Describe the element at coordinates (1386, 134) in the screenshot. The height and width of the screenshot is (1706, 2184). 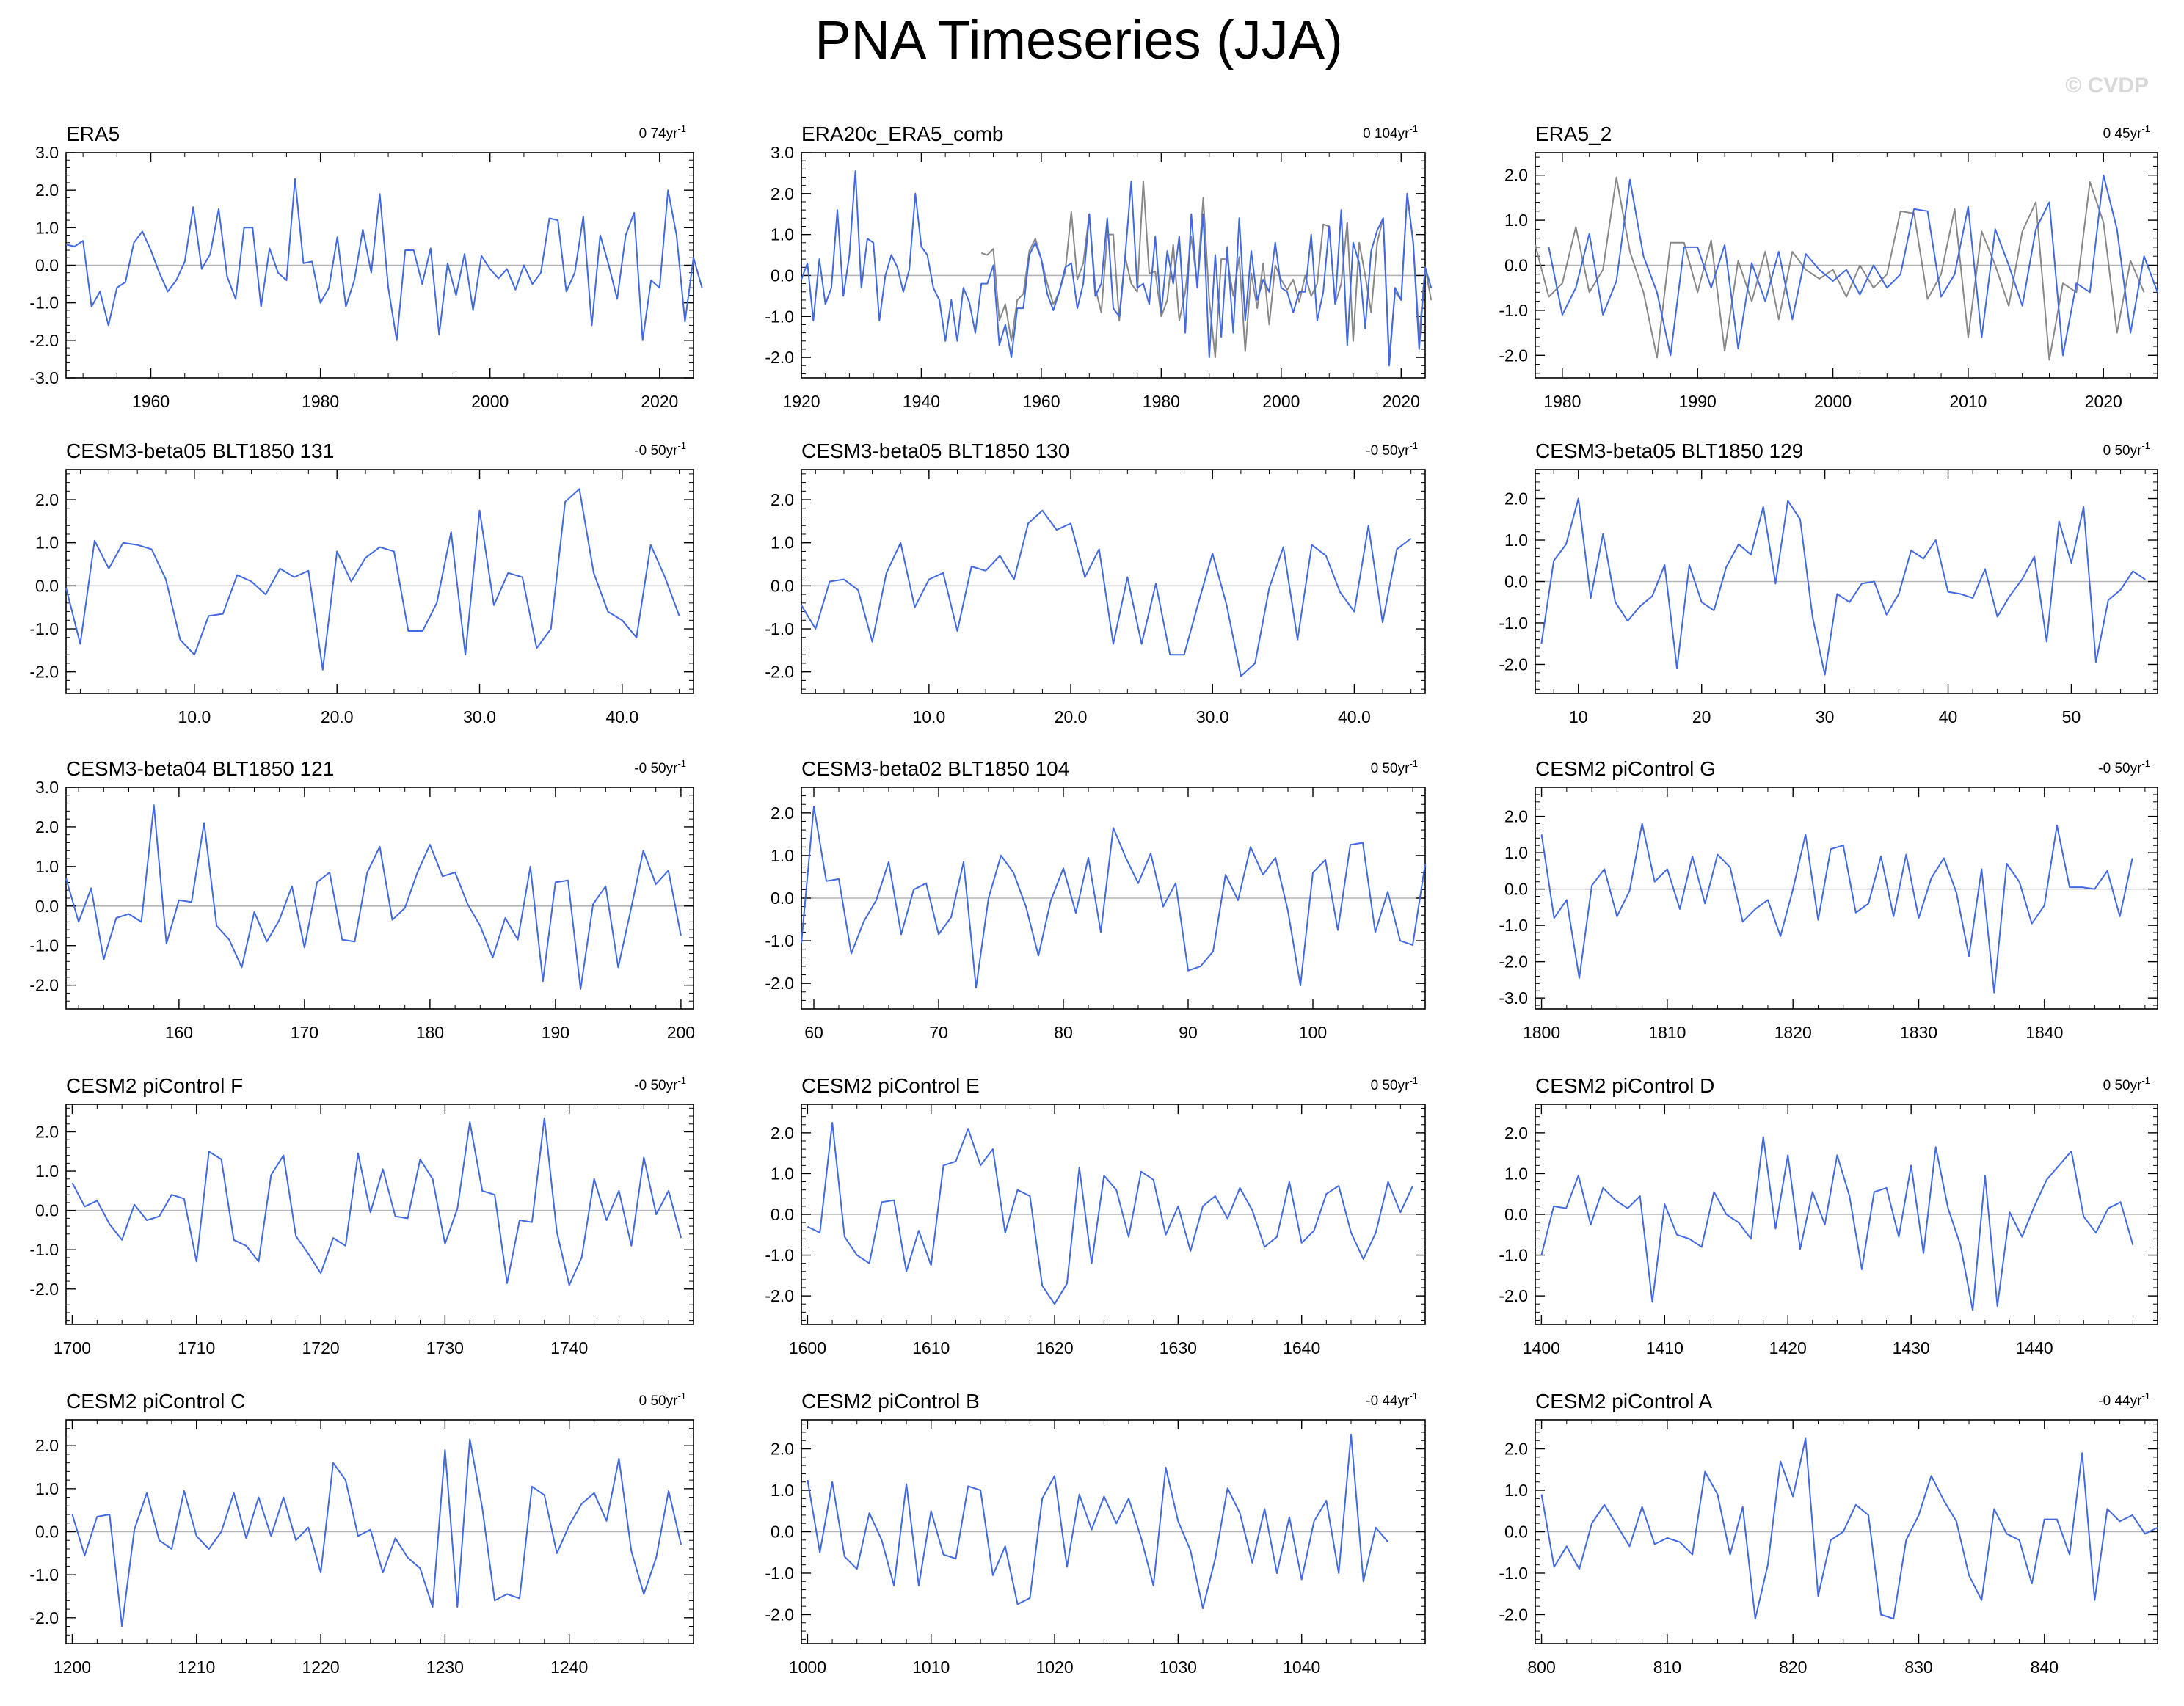
I see `trend-value: 0 104yr` at that location.